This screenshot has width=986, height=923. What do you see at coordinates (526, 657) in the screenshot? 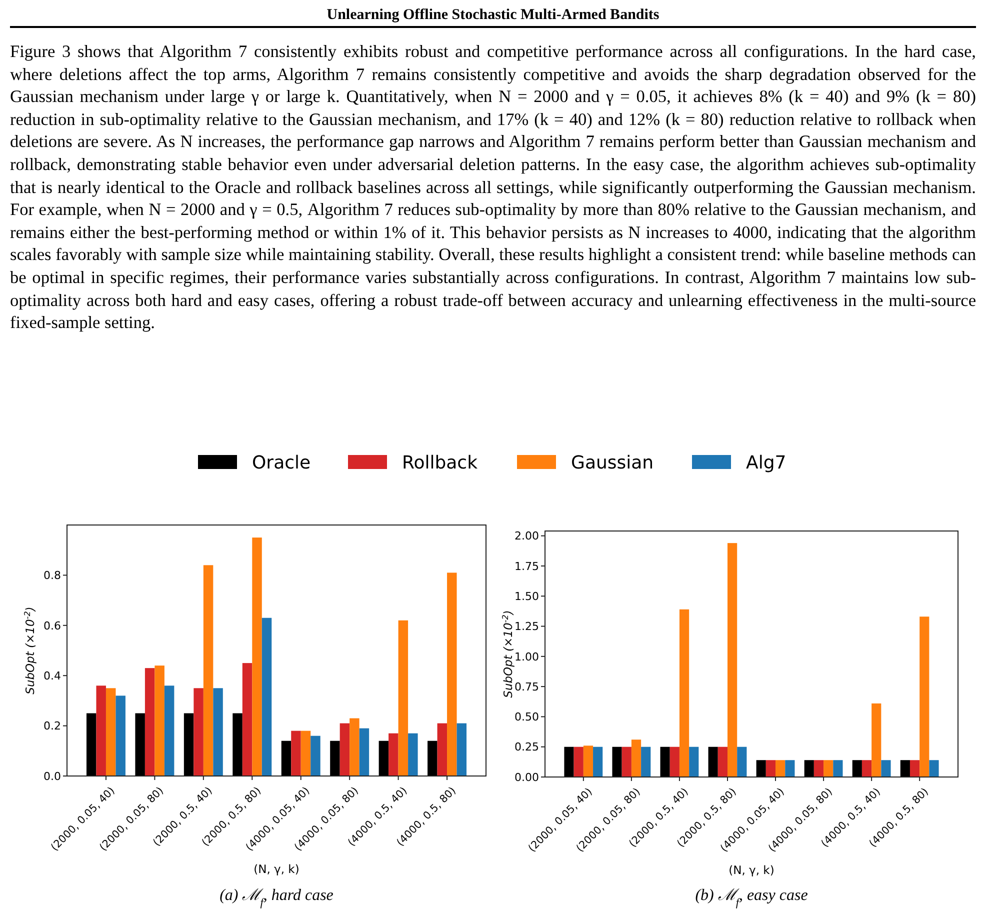
I see `y-tick-label: 1.00` at bounding box center [526, 657].